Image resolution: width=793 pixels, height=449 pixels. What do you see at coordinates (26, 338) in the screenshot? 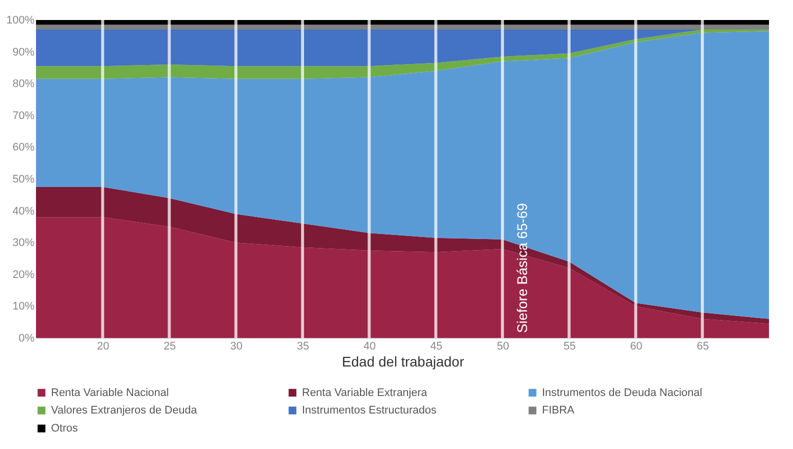
I see `y-tick-label: 0%` at bounding box center [26, 338].